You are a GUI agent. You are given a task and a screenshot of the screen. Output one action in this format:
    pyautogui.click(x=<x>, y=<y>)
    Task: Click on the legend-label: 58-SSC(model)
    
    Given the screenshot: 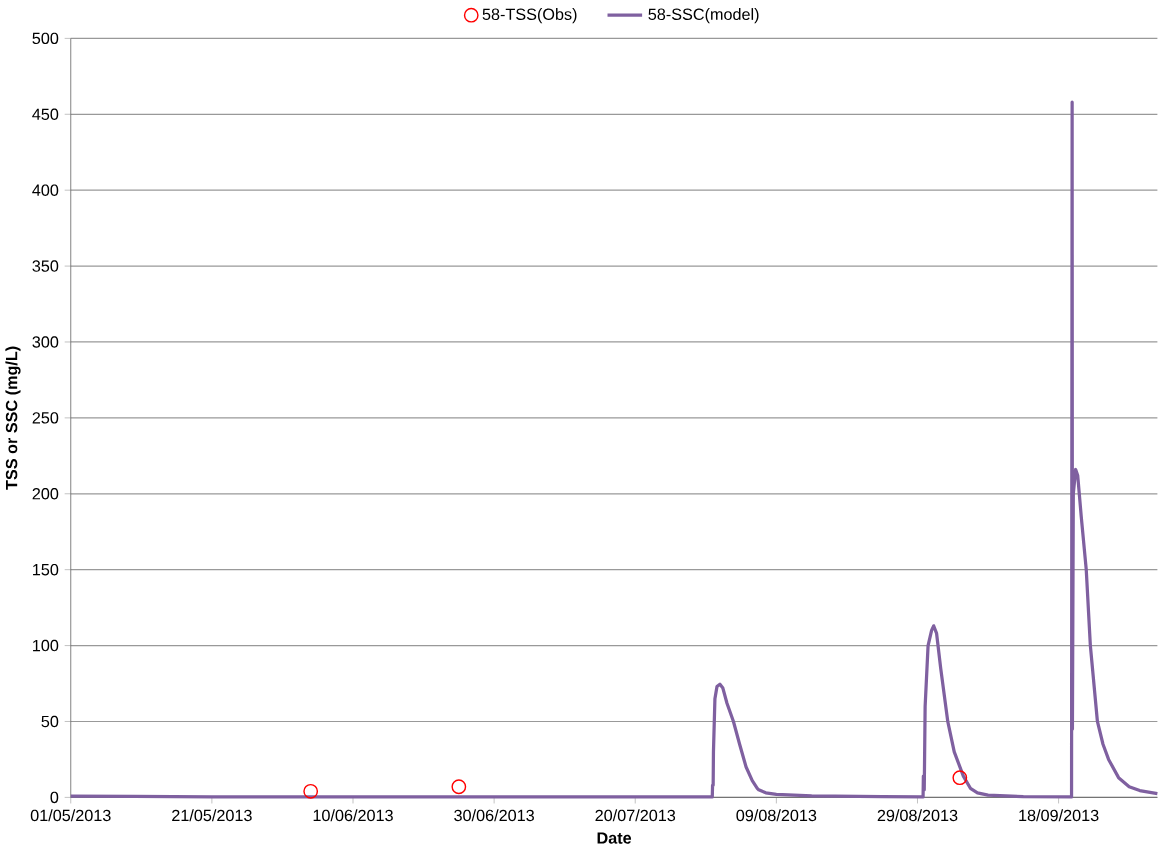 What is the action you would take?
    pyautogui.click(x=703, y=16)
    